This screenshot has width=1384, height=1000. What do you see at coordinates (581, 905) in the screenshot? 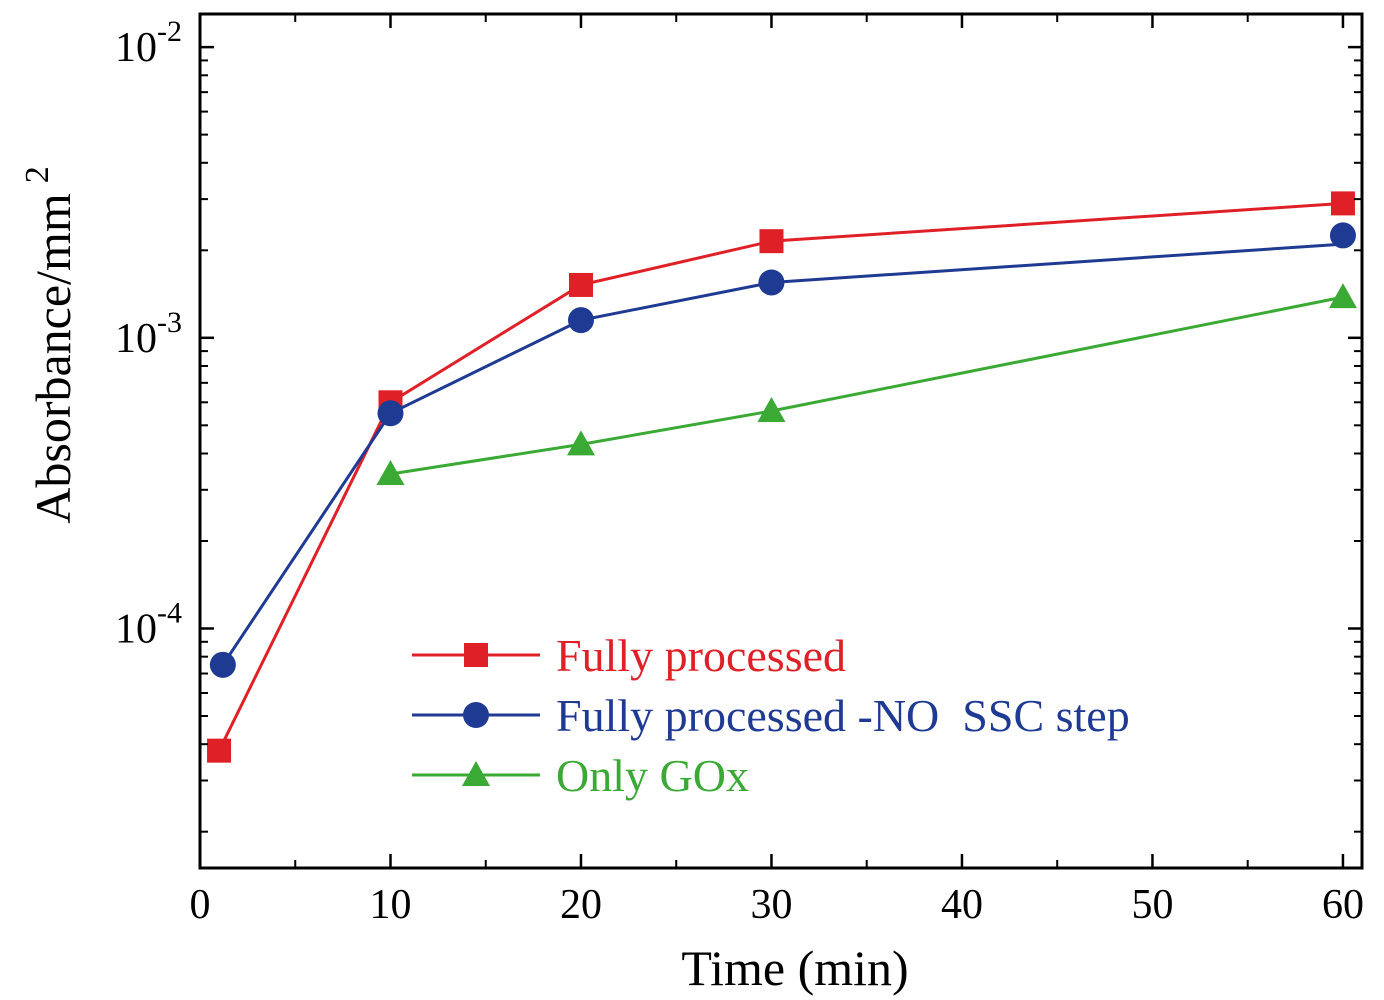
I see `x-tick-label: 20` at bounding box center [581, 905].